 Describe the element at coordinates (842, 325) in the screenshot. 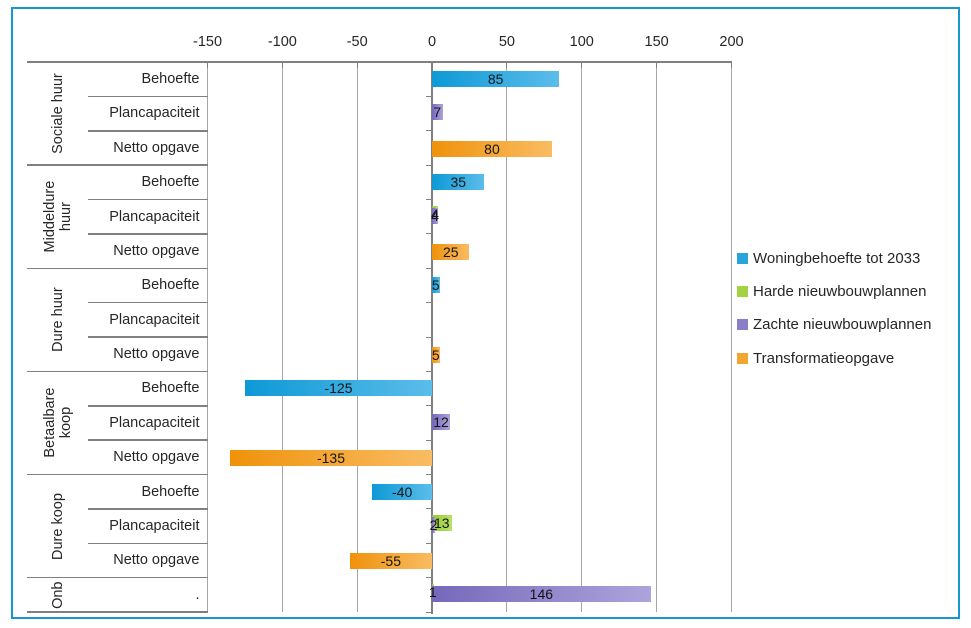

I see `legend-label: Zachte nieuwbouwplannen` at that location.